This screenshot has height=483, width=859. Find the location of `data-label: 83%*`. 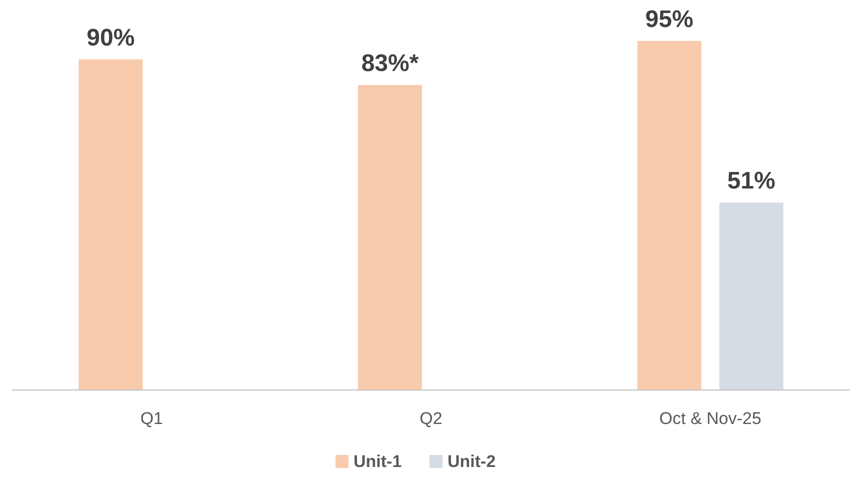

data-label: 83%* is located at coordinates (390, 64).